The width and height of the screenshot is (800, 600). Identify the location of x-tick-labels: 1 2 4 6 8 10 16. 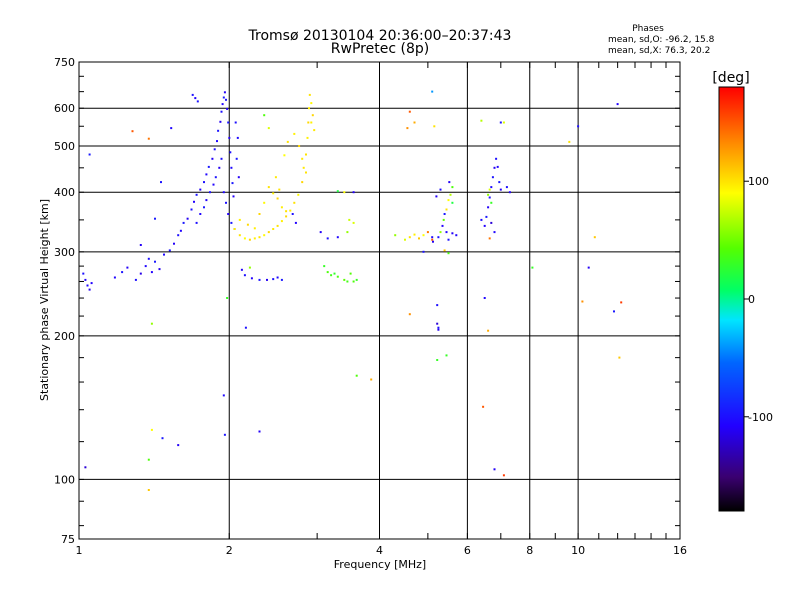
(382, 550).